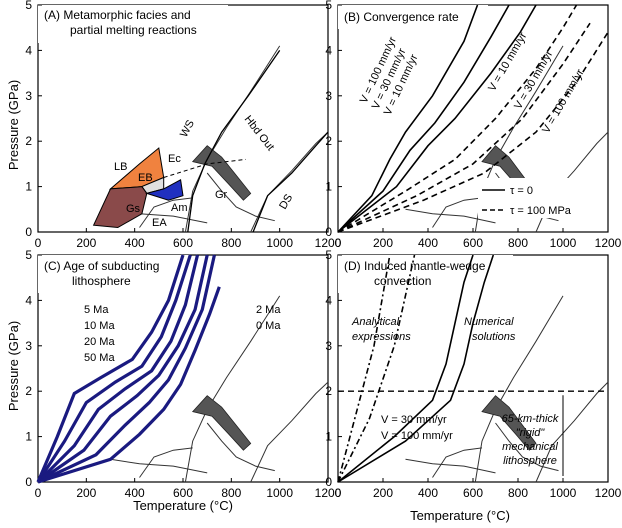 The height and width of the screenshot is (528, 622). Describe the element at coordinates (231, 493) in the screenshot. I see `panel-c-xtick-label-4: 800` at that location.